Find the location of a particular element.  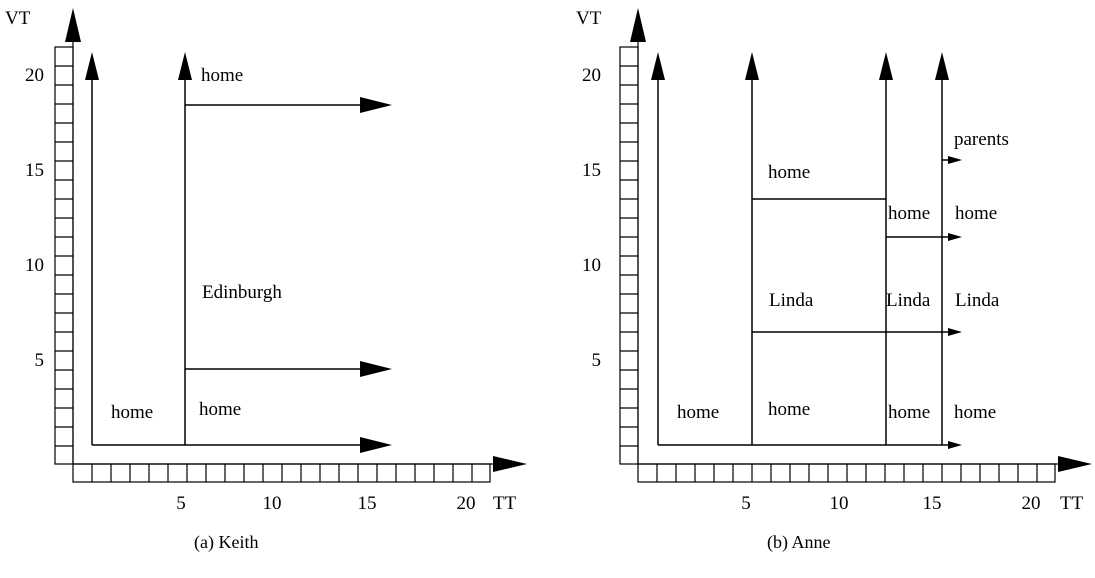

panel-anne-caption: (b) Anne is located at coordinates (799, 542).